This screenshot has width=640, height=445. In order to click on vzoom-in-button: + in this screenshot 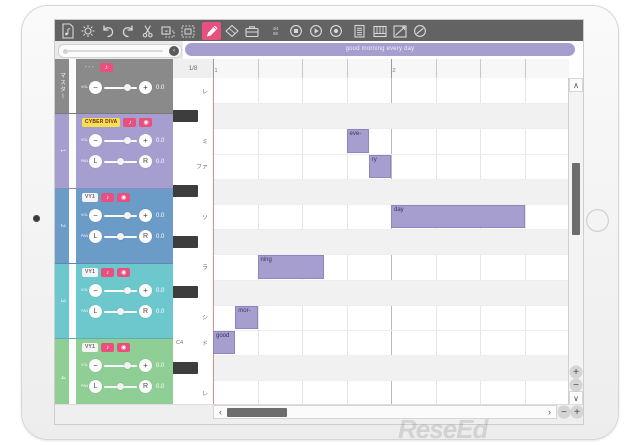, I will do `click(576, 372)`.